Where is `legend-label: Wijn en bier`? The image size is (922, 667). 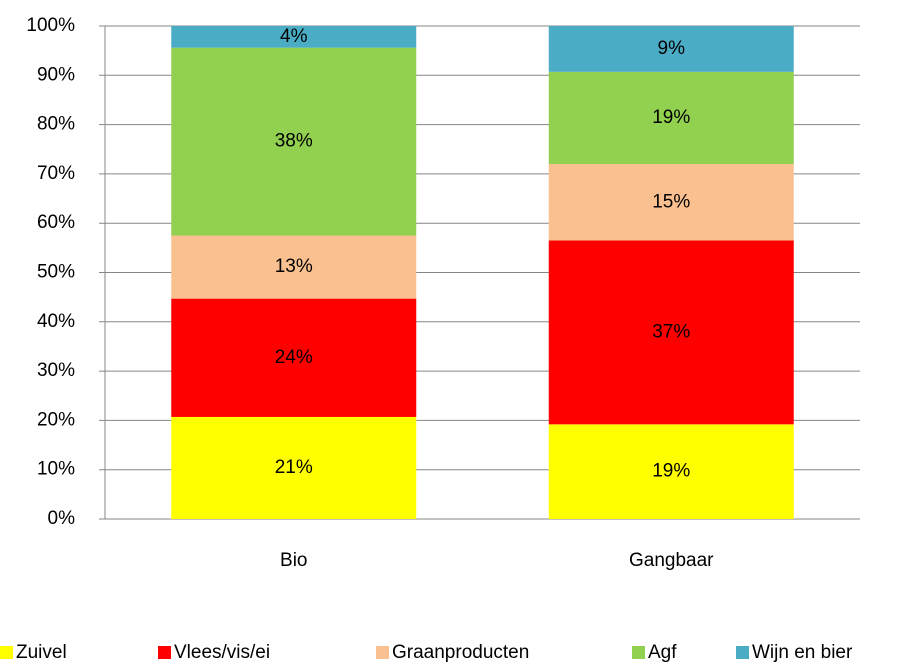
legend-label: Wijn en bier is located at coordinates (802, 652).